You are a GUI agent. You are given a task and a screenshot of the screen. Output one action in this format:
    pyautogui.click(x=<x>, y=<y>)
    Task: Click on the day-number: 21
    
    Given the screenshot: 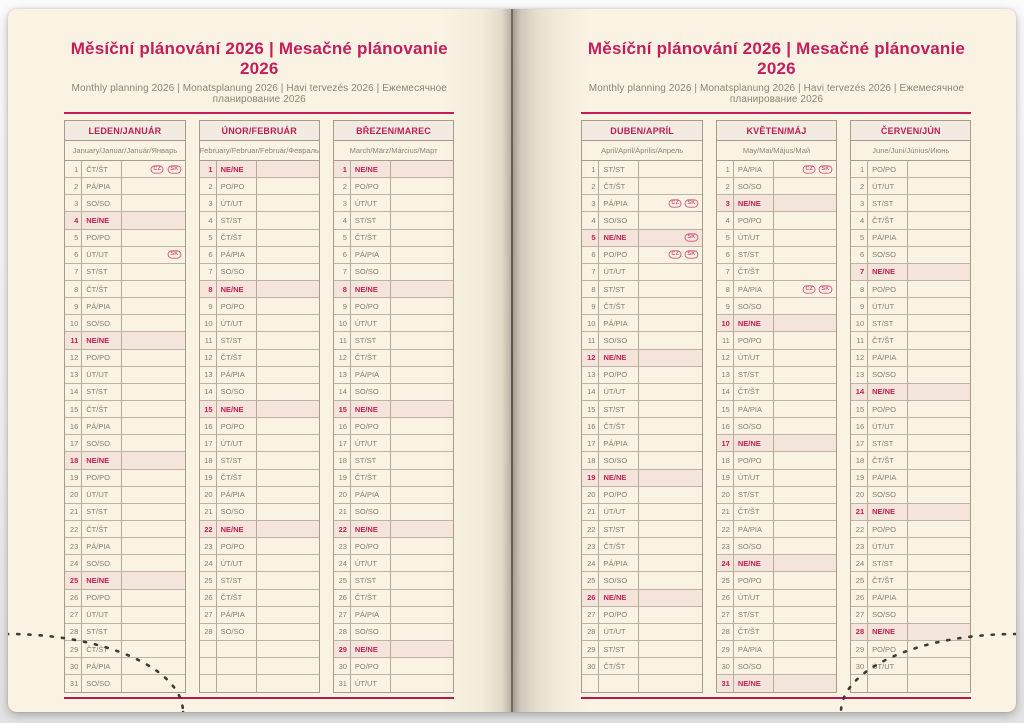 What is the action you would take?
    pyautogui.click(x=342, y=512)
    